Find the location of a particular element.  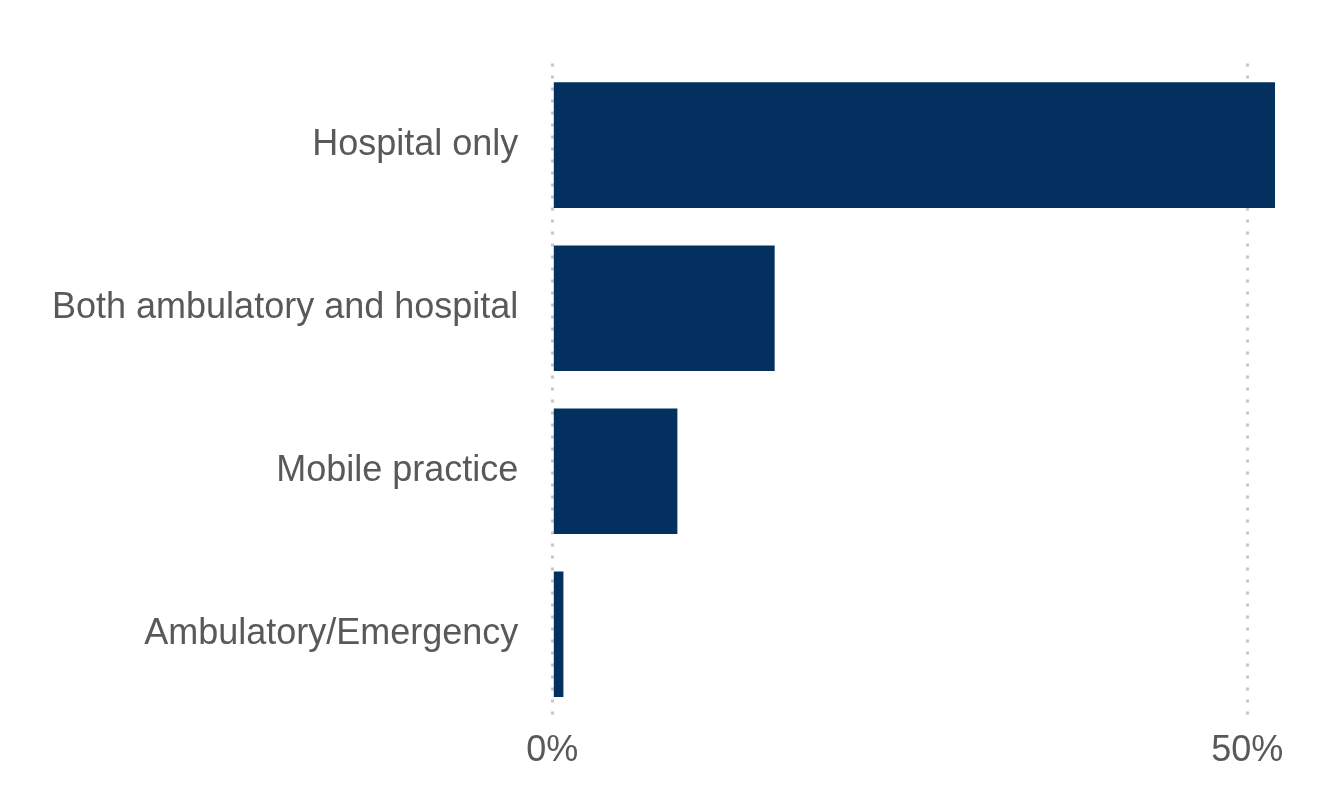

x-tick-label: 50% is located at coordinates (1247, 749).